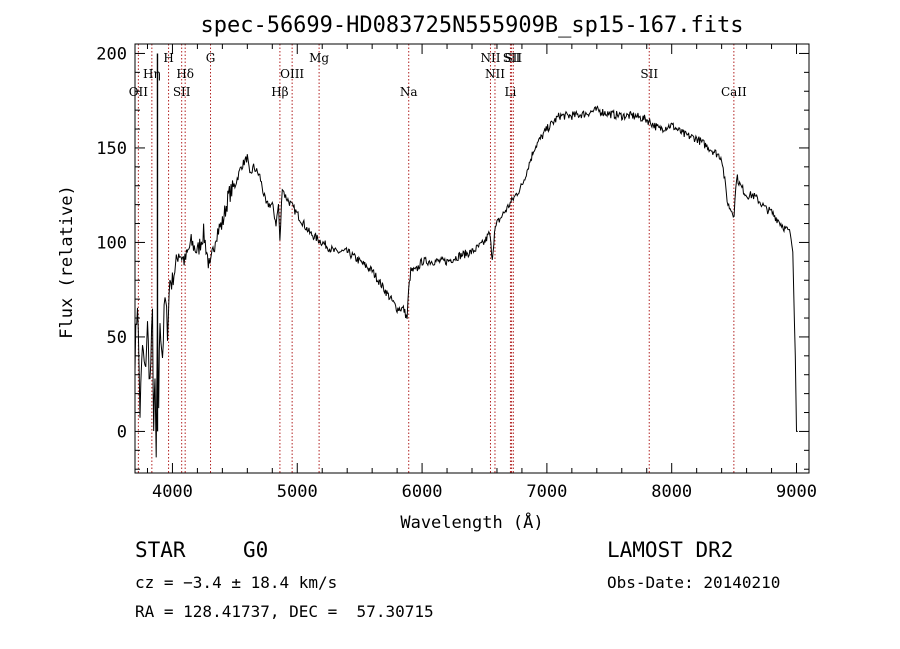  I want to click on x-tick-label: 4000, so click(172, 492).